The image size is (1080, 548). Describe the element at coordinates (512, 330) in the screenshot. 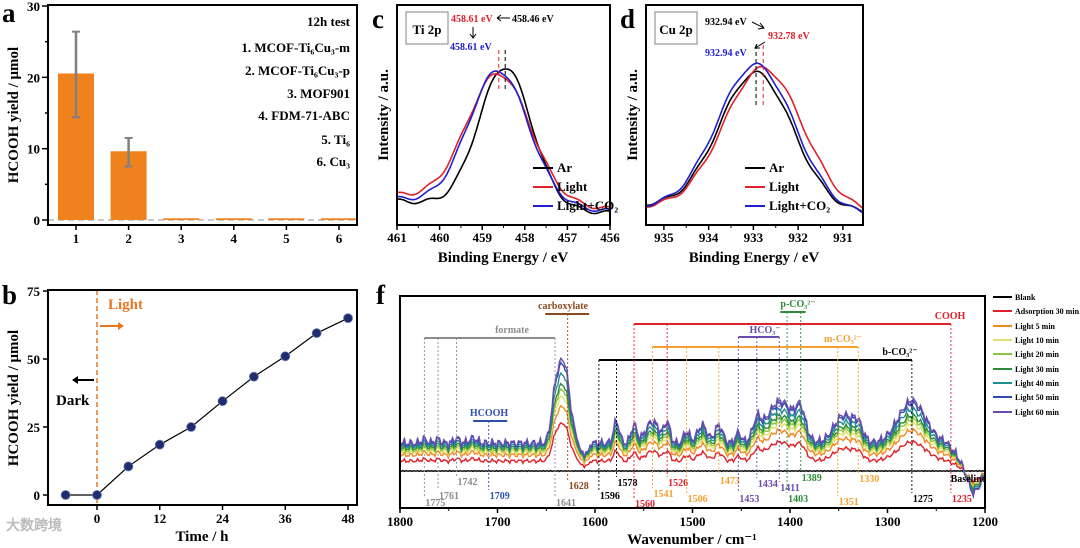

I see `group-label: formate` at that location.